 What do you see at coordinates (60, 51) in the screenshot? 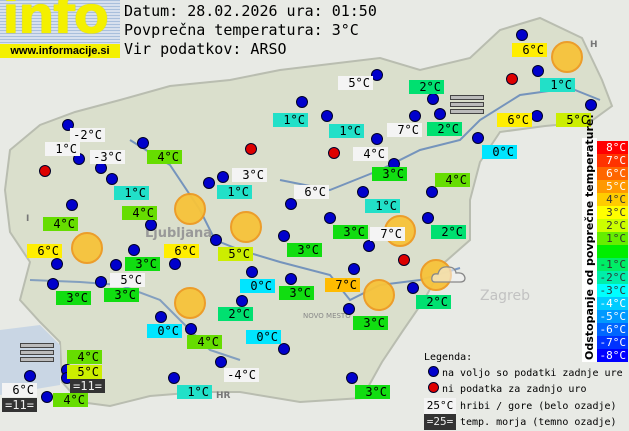
I see `logo-url: www.informacije.si` at bounding box center [60, 51].